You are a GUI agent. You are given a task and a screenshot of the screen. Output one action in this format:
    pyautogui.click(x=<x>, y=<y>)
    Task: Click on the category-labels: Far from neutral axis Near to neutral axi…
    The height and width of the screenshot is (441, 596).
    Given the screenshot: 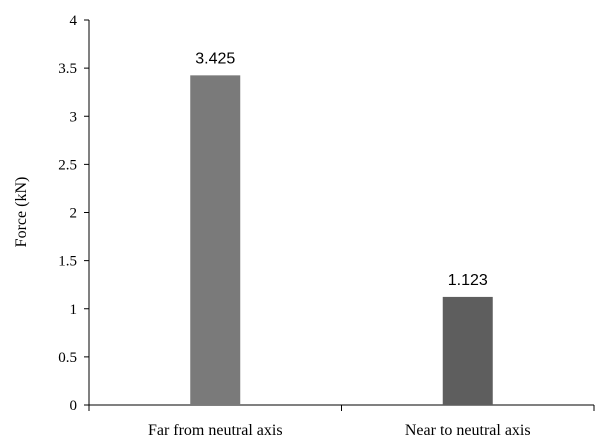 What is the action you would take?
    pyautogui.click(x=339, y=430)
    